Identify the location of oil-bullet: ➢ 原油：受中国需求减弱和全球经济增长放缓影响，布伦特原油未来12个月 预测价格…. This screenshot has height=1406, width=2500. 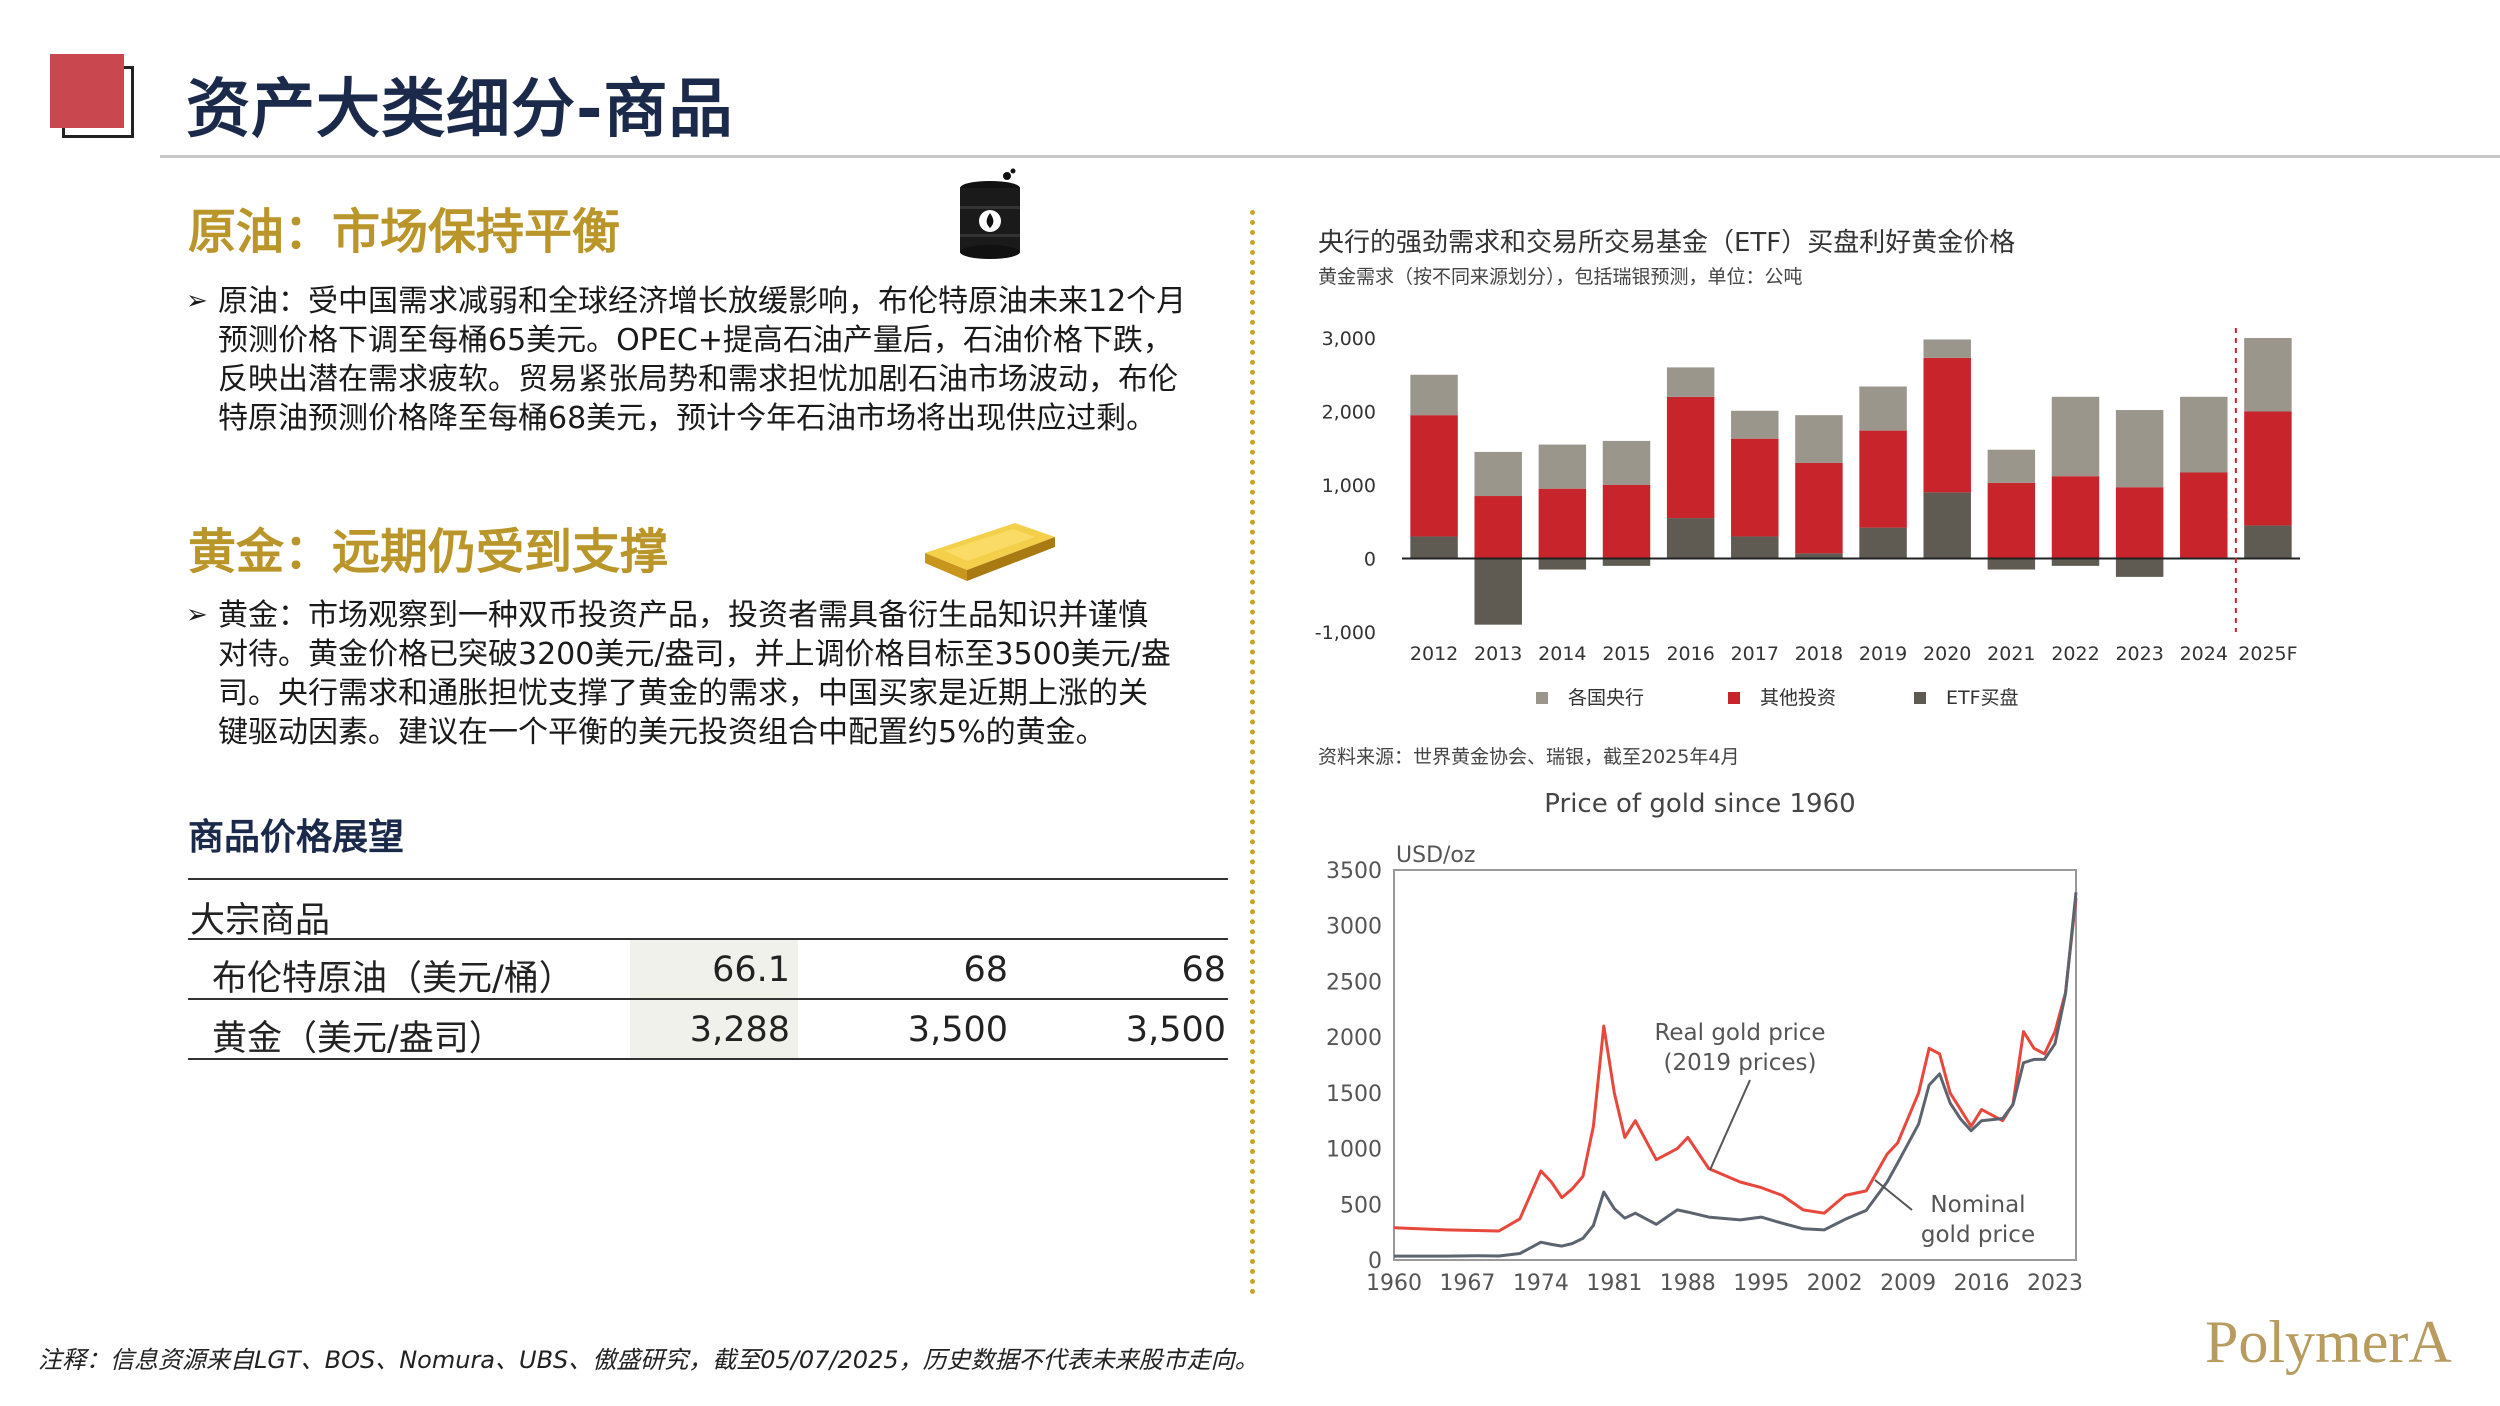
(711, 362).